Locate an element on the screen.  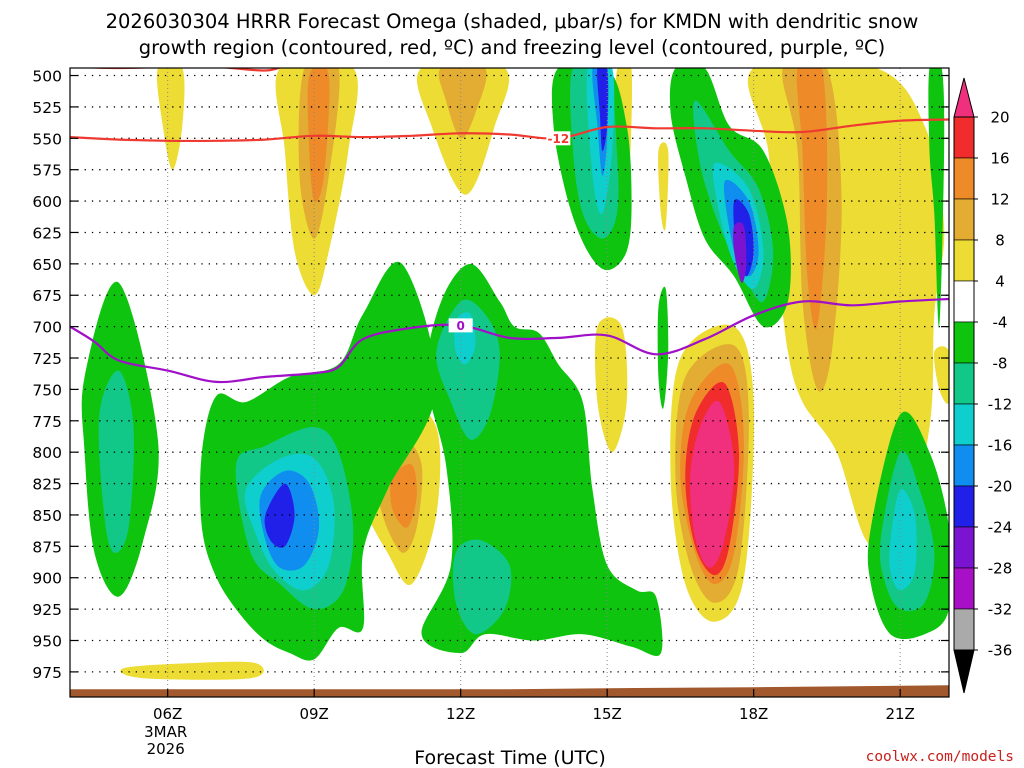
x-tick-label: 06Z is located at coordinates (167, 714).